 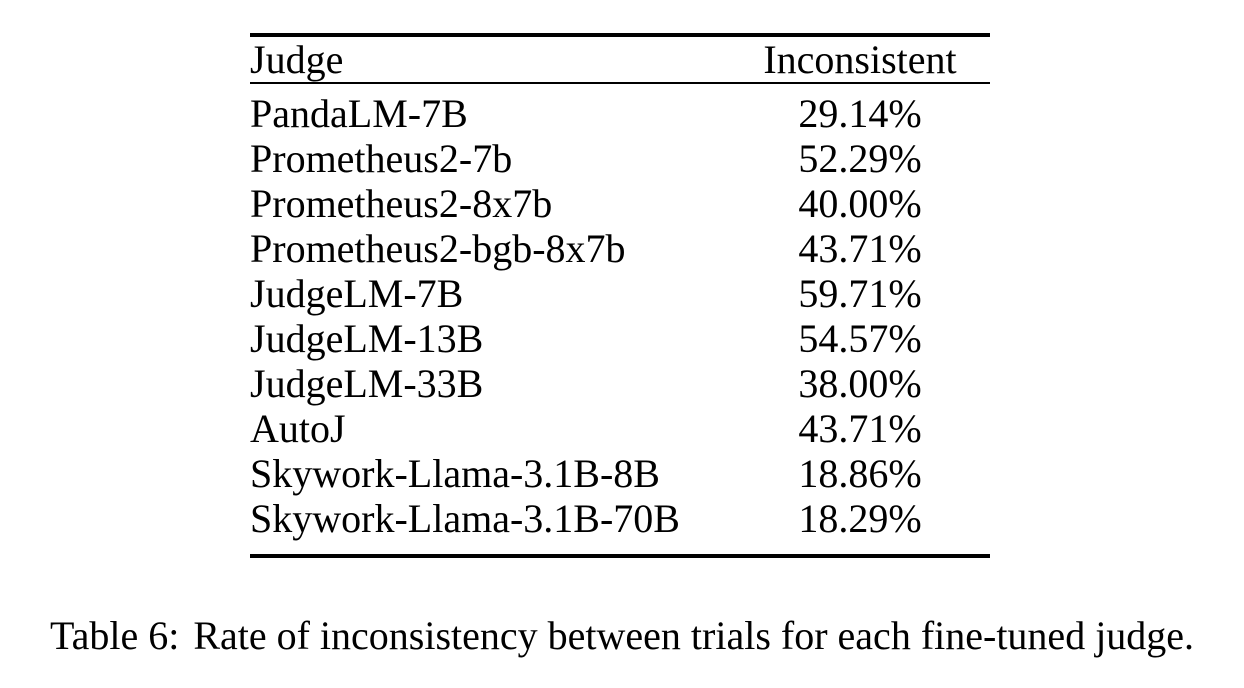 I want to click on value-cell: 38.00%, so click(x=860, y=383).